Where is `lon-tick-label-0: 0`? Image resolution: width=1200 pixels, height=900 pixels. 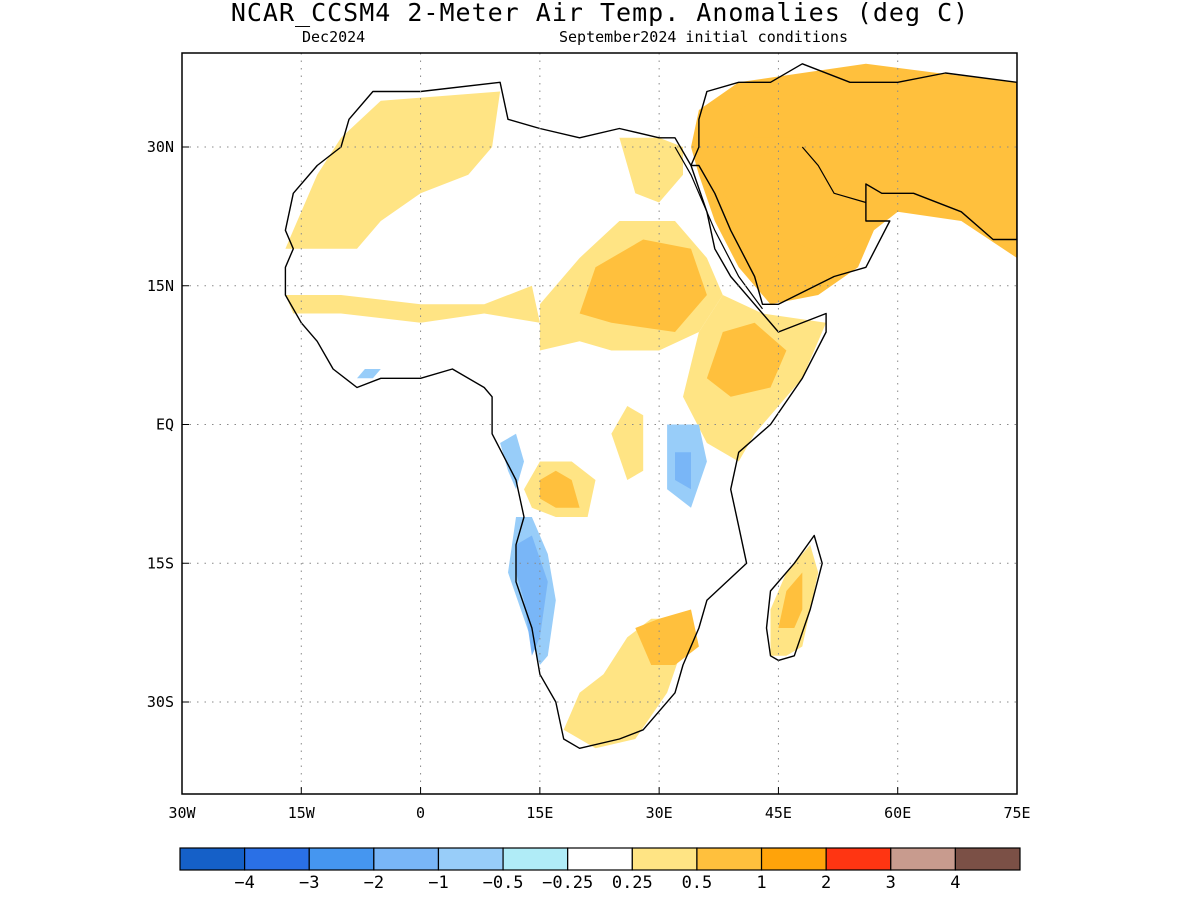 lon-tick-label-0: 0 is located at coordinates (420, 813).